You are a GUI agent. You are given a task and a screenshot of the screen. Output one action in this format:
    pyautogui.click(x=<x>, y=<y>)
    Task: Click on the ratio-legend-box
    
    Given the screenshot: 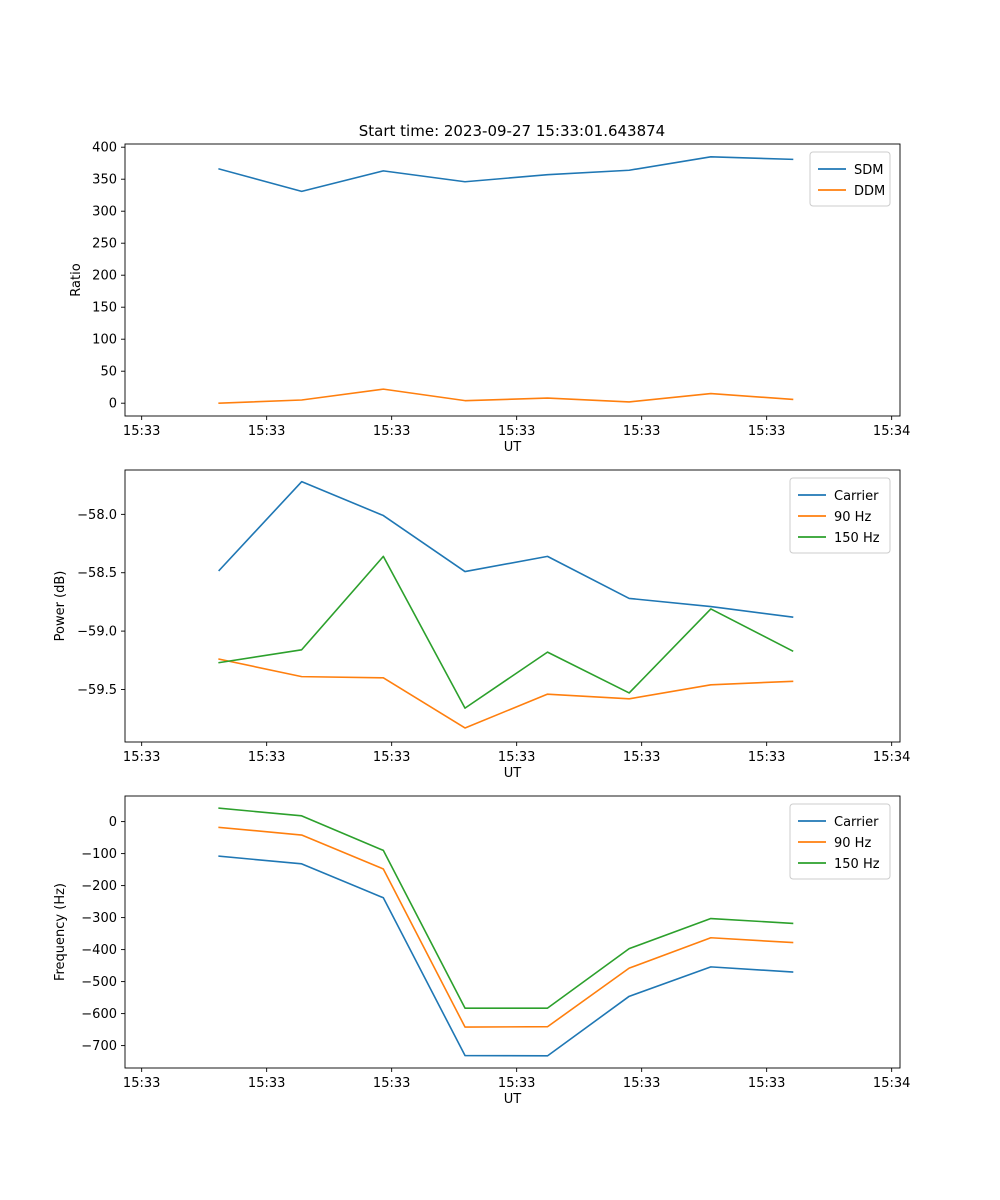 What is the action you would take?
    pyautogui.click(x=850, y=179)
    